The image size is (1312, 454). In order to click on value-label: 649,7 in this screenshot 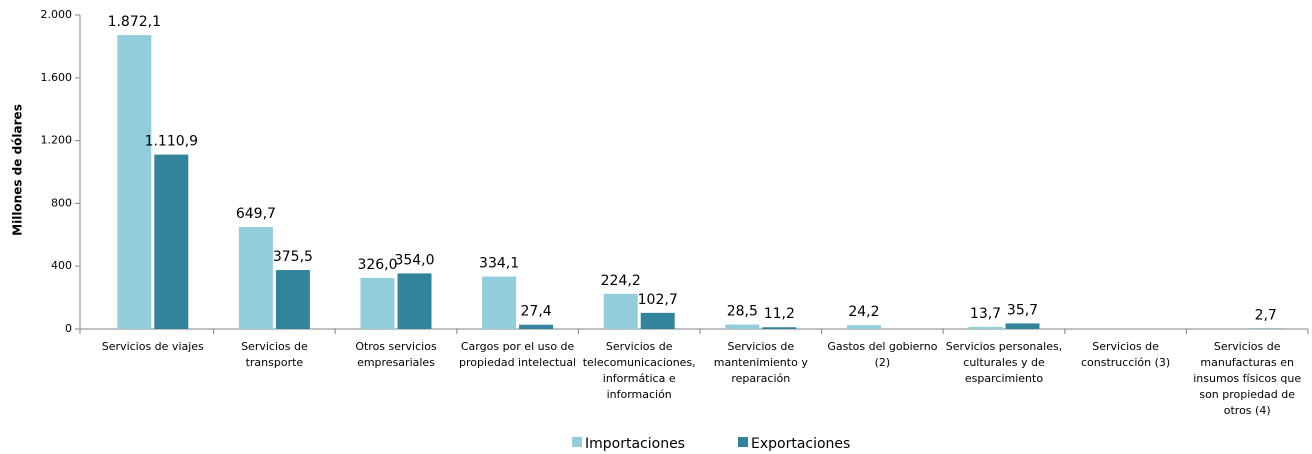, I will do `click(256, 214)`.